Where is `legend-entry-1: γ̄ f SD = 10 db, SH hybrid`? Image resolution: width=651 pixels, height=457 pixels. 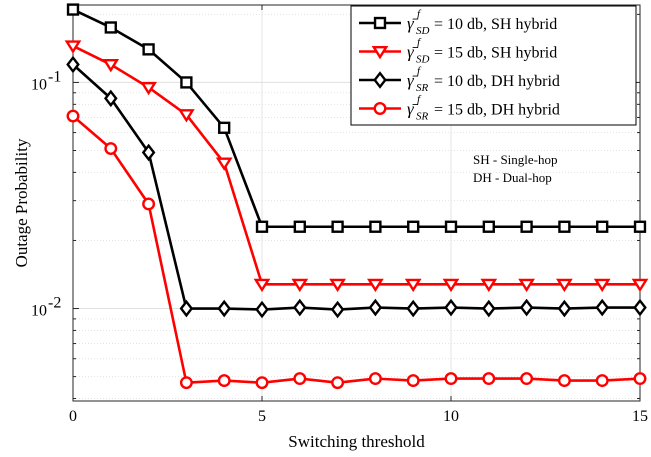 legend-entry-1: γ̄ f SD = 10 db, SH hybrid is located at coordinates (458, 22).